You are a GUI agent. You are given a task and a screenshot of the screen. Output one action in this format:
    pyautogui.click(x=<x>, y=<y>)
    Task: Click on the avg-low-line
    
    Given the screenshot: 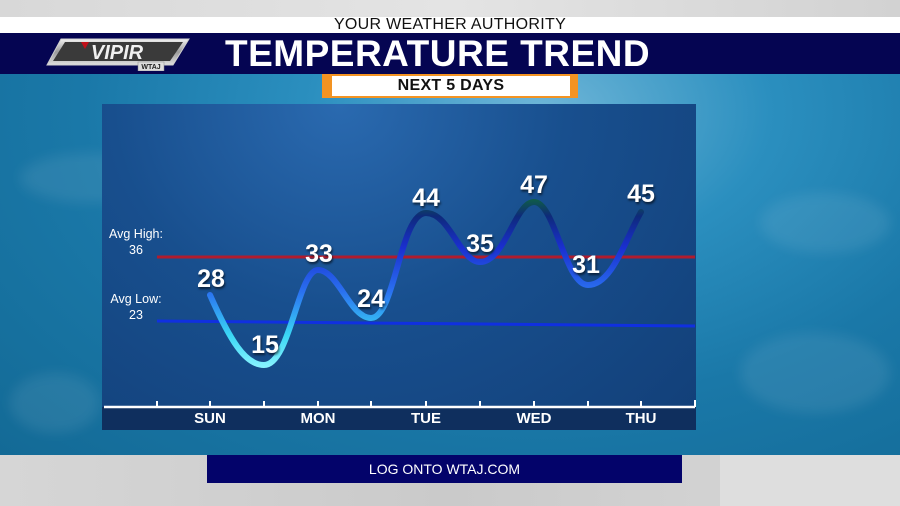 What is the action you would take?
    pyautogui.click(x=426, y=323)
    